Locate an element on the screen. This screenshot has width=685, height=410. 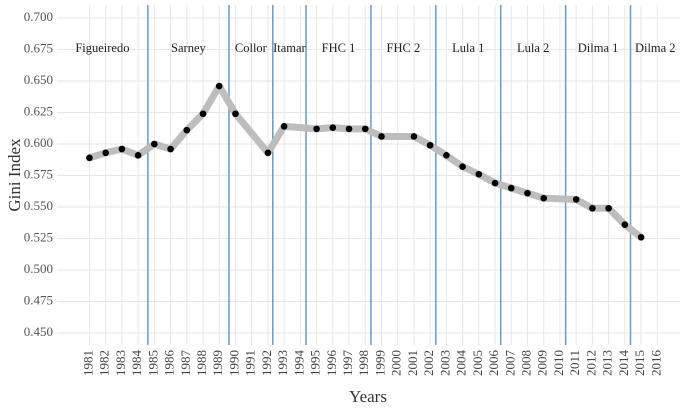
x-tick-label: 1990 is located at coordinates (233, 363).